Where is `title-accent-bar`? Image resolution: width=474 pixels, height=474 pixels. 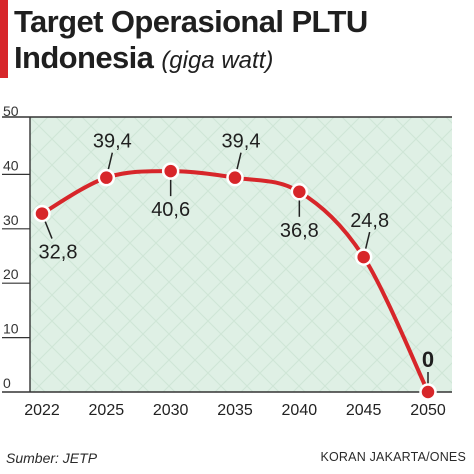
title-accent-bar is located at coordinates (4, 39).